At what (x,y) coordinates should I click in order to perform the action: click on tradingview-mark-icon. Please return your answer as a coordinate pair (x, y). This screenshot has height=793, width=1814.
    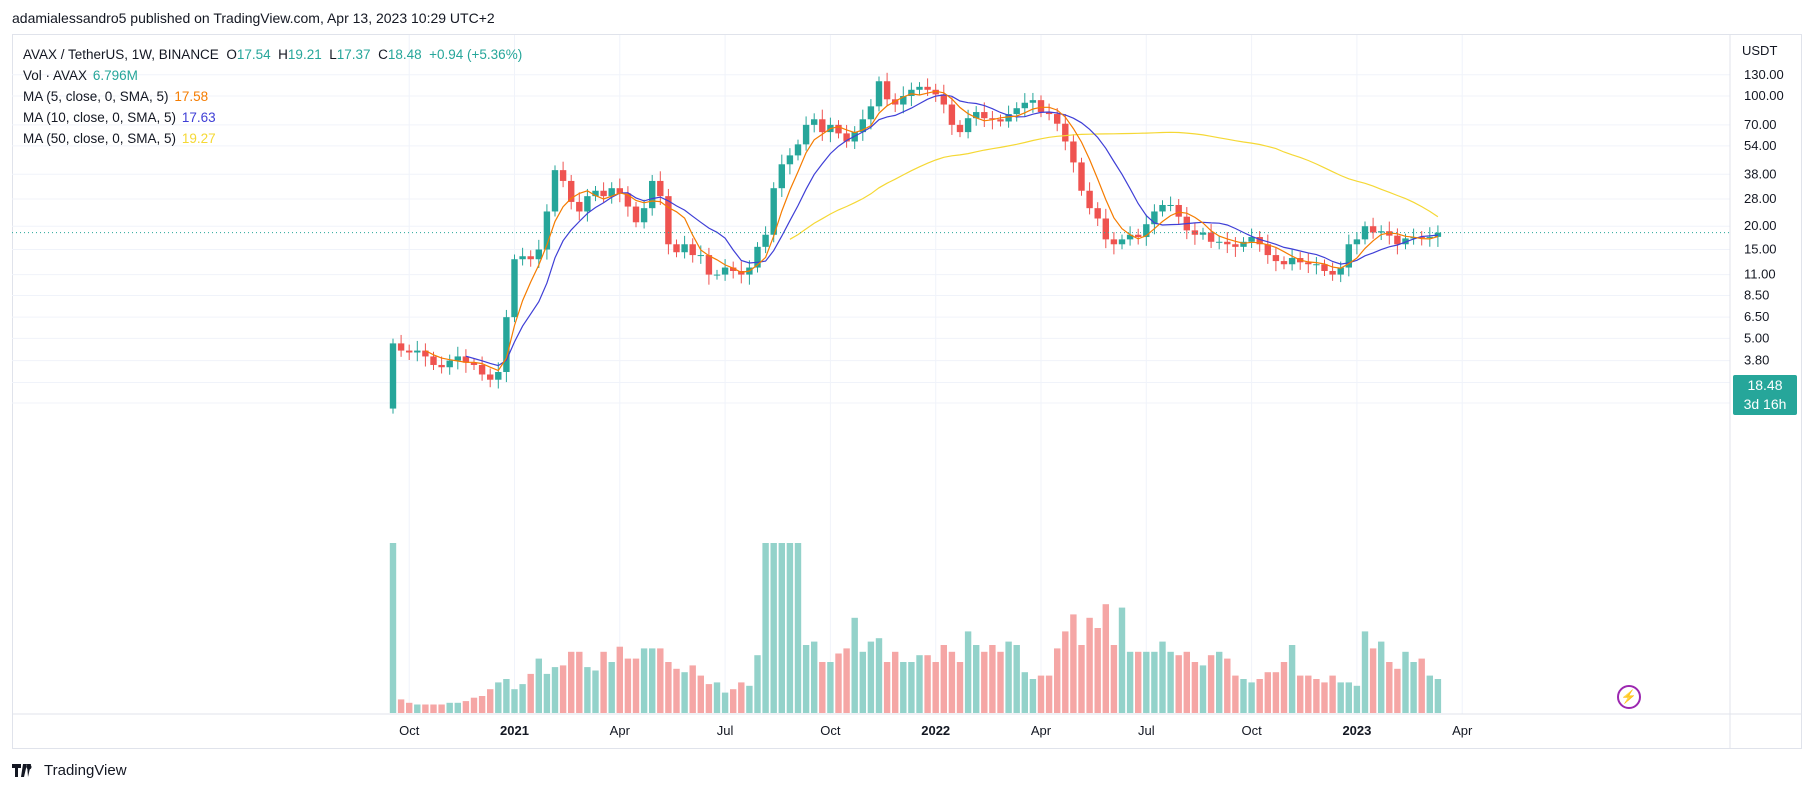
    Looking at the image, I should click on (25, 770).